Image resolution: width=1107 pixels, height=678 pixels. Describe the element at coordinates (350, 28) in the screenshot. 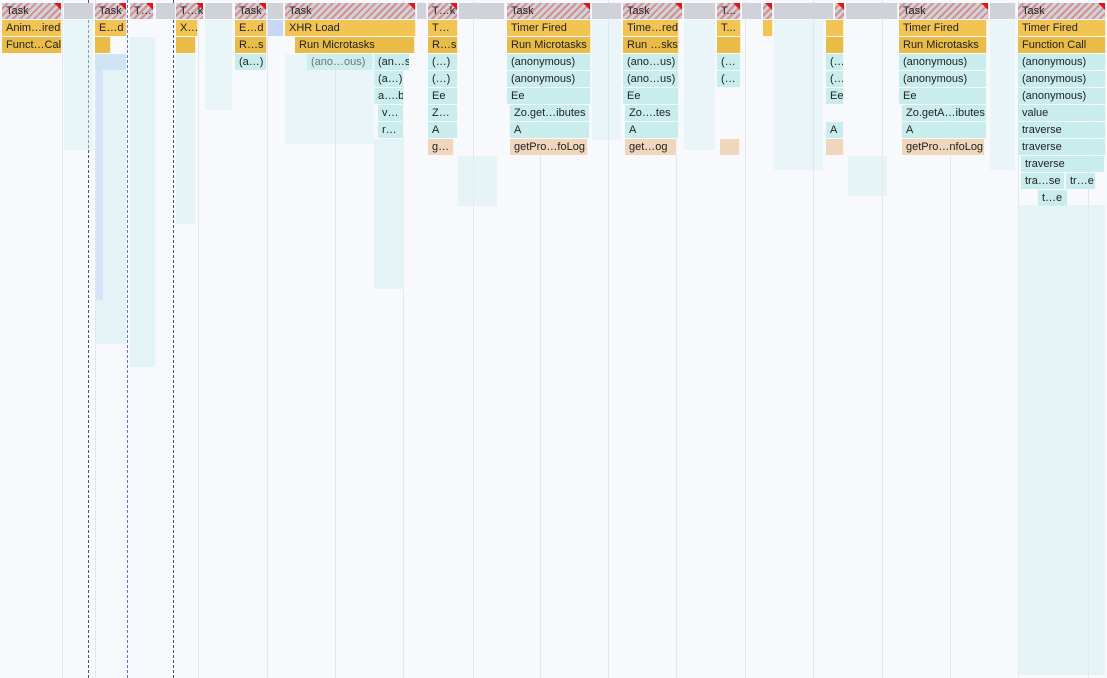

I see `event-block: XHR Load` at that location.